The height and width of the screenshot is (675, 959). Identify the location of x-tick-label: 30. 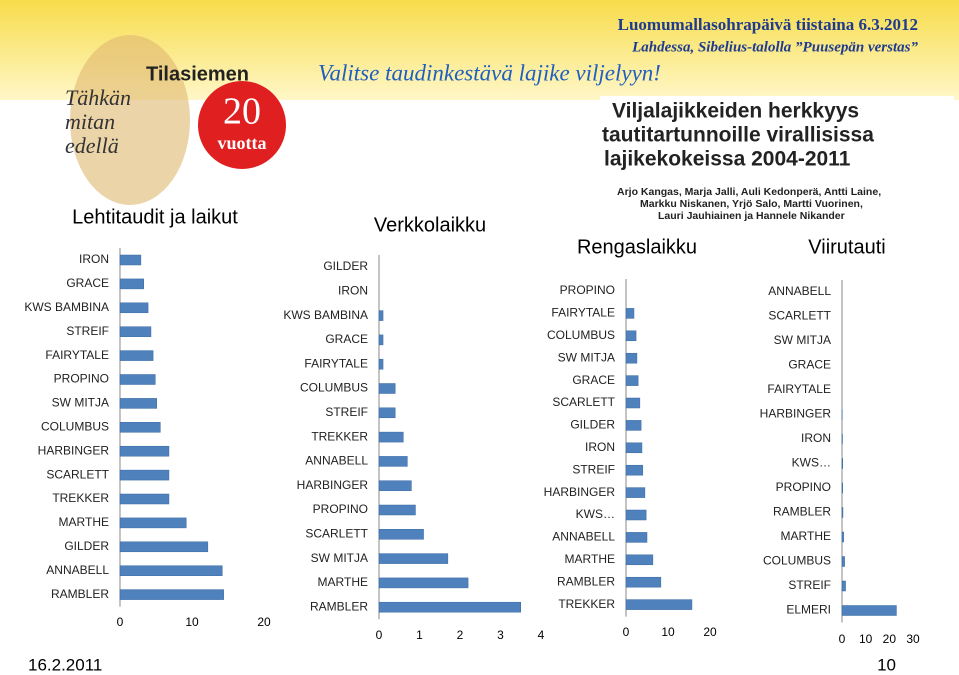
(913, 639).